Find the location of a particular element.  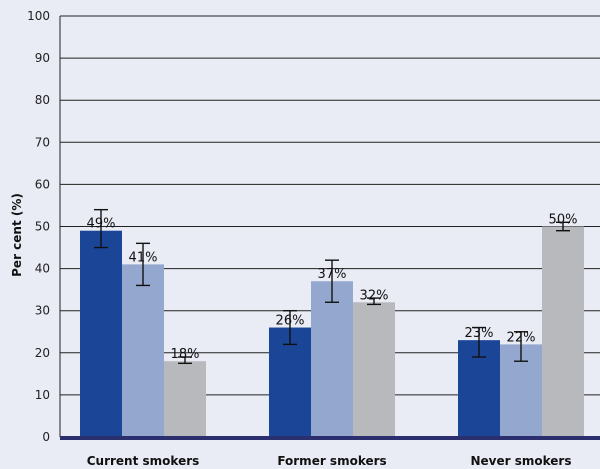

y-tick-label: 100 is located at coordinates (38, 16).